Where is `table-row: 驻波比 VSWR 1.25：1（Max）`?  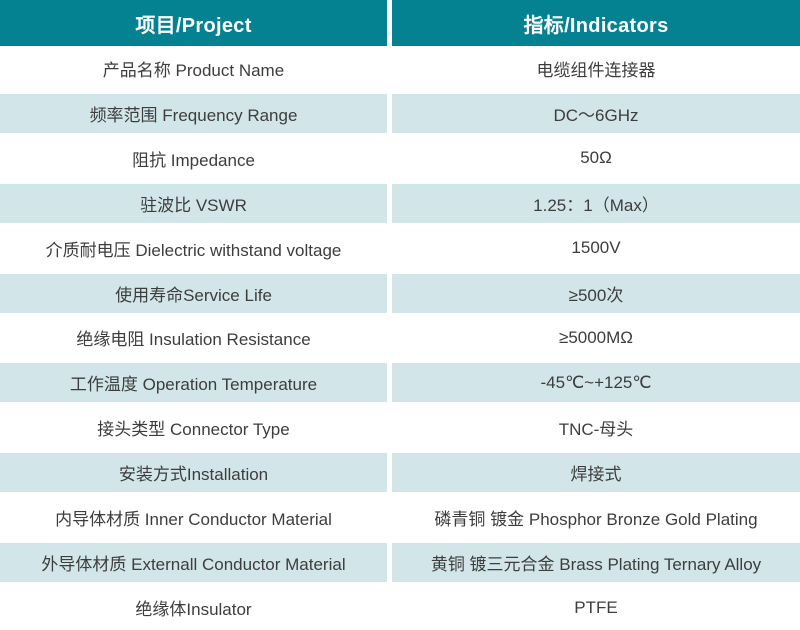 table-row: 驻波比 VSWR 1.25：1（Max） is located at coordinates (400, 203).